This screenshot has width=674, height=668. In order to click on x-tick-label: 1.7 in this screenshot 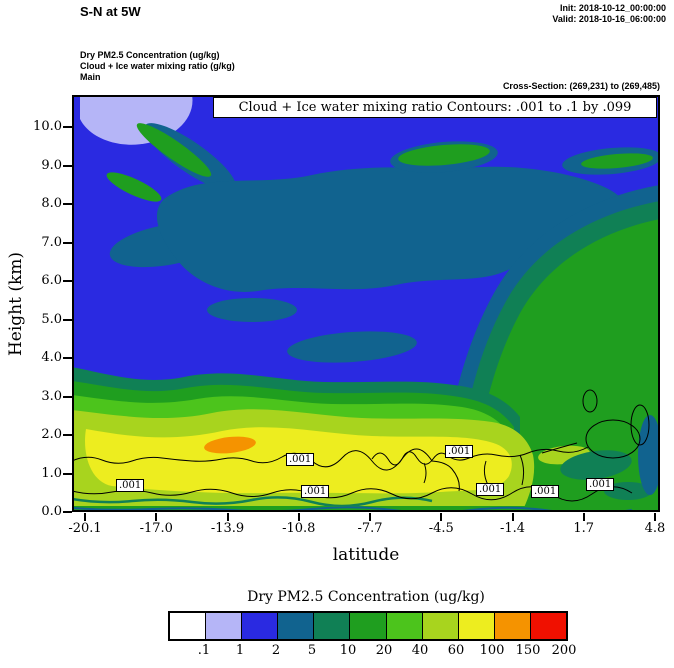, I will do `click(584, 528)`.